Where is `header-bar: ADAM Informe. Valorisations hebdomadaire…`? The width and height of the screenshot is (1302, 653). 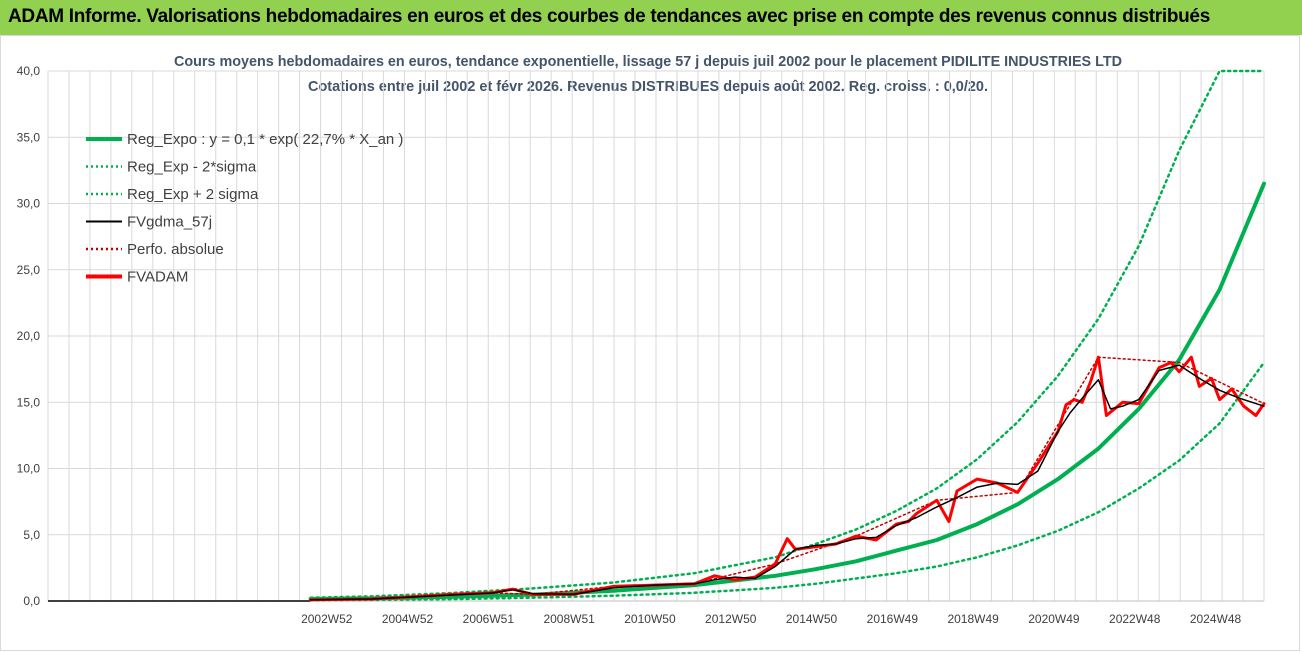 header-bar: ADAM Informe. Valorisations hebdomadaire… is located at coordinates (651, 17).